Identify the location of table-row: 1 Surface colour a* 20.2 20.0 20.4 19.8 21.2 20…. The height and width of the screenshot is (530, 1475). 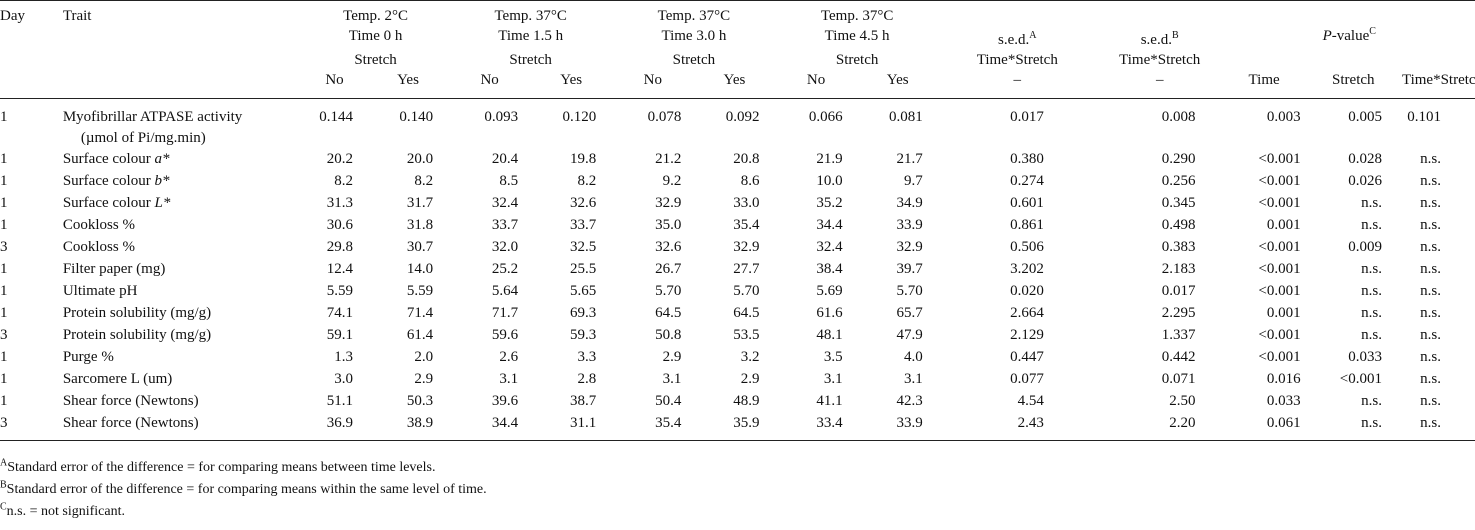
(737, 159).